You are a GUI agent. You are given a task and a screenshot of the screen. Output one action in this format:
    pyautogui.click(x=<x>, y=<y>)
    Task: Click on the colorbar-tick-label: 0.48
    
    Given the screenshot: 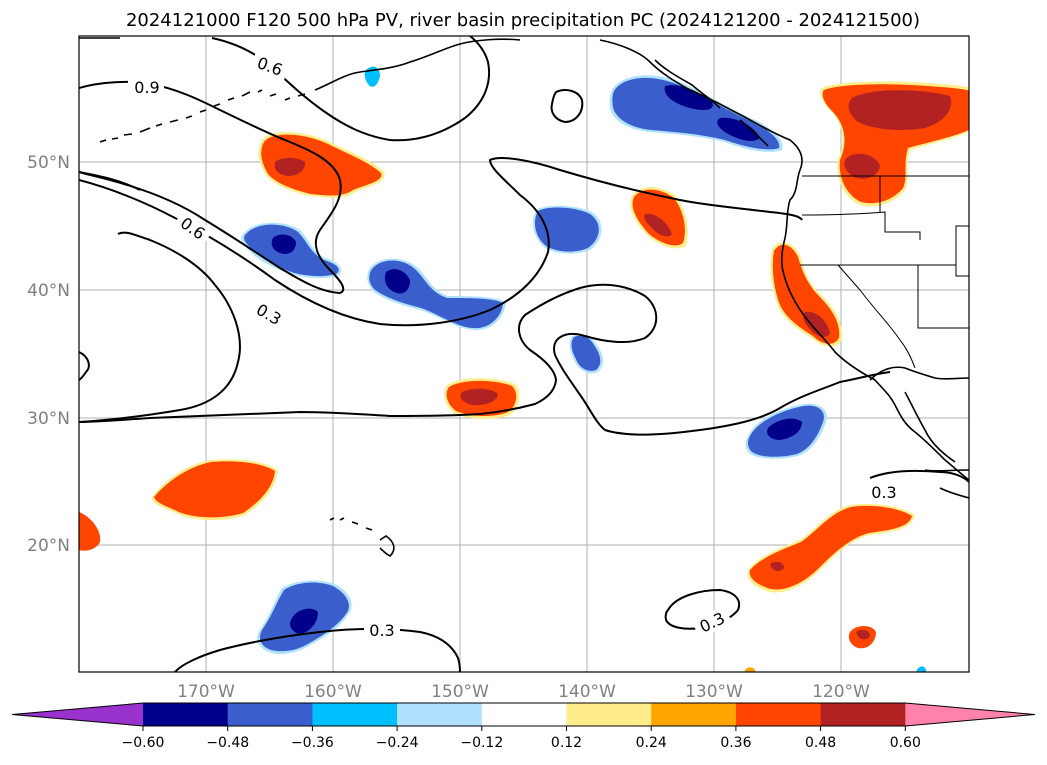 What is the action you would take?
    pyautogui.click(x=820, y=743)
    